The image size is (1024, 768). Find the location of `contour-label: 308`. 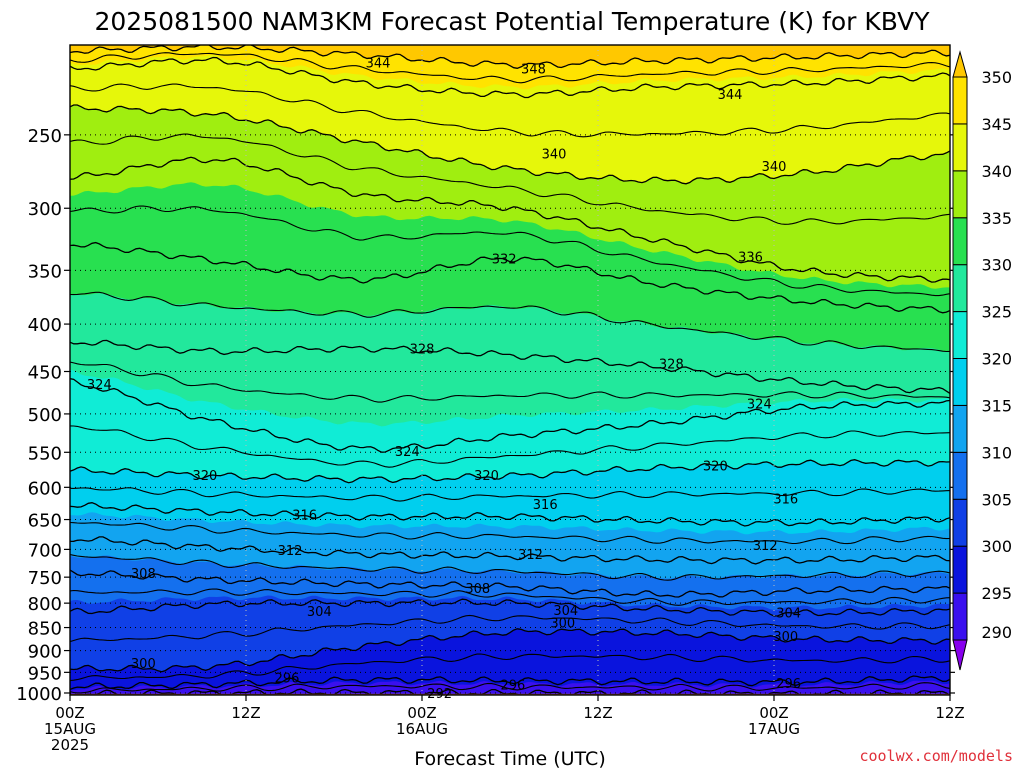

contour-label: 308 is located at coordinates (477, 589).